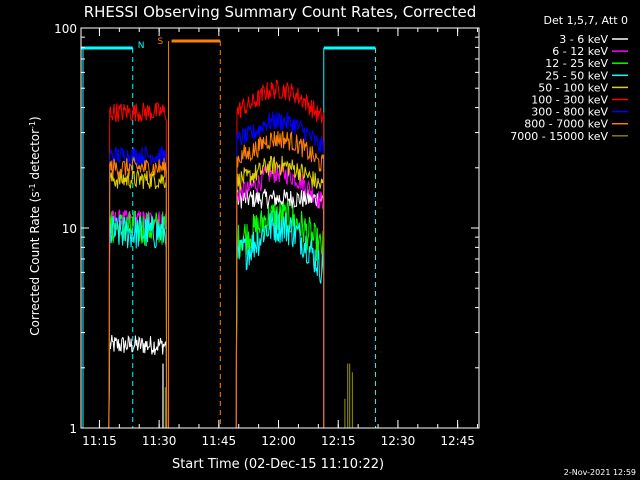 The height and width of the screenshot is (480, 640). What do you see at coordinates (600, 472) in the screenshot?
I see `footer-date: 2-Nov-2021 12:59` at bounding box center [600, 472].